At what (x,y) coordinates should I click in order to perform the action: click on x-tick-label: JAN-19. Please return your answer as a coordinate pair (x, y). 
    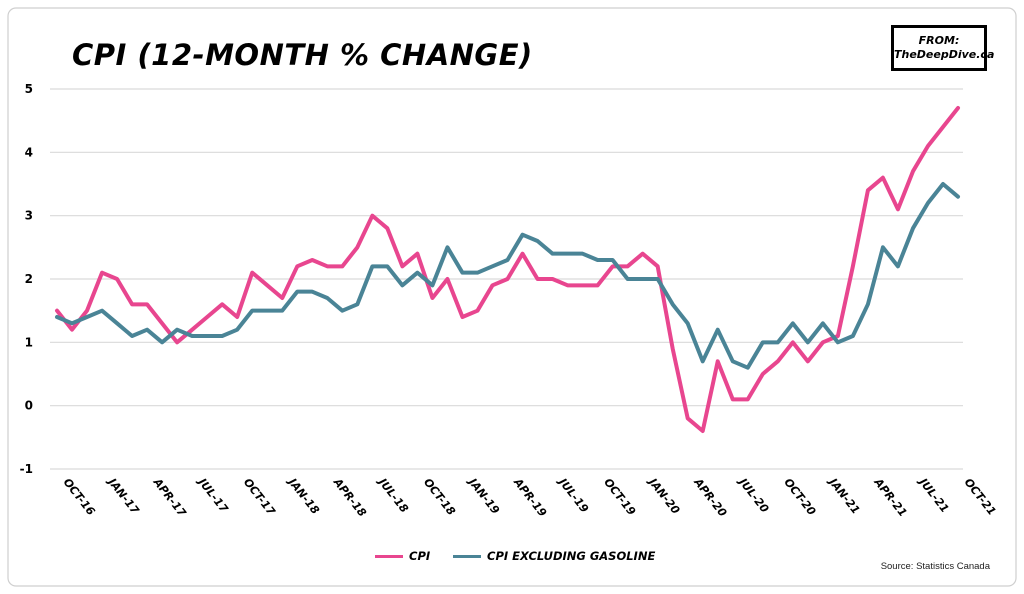
    Looking at the image, I should click on (483, 495).